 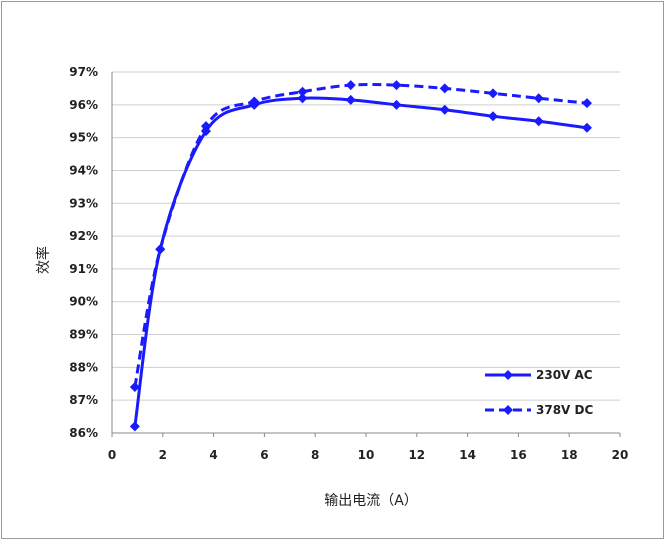 What do you see at coordinates (83, 269) in the screenshot?
I see `y-tick-label: 91%` at bounding box center [83, 269].